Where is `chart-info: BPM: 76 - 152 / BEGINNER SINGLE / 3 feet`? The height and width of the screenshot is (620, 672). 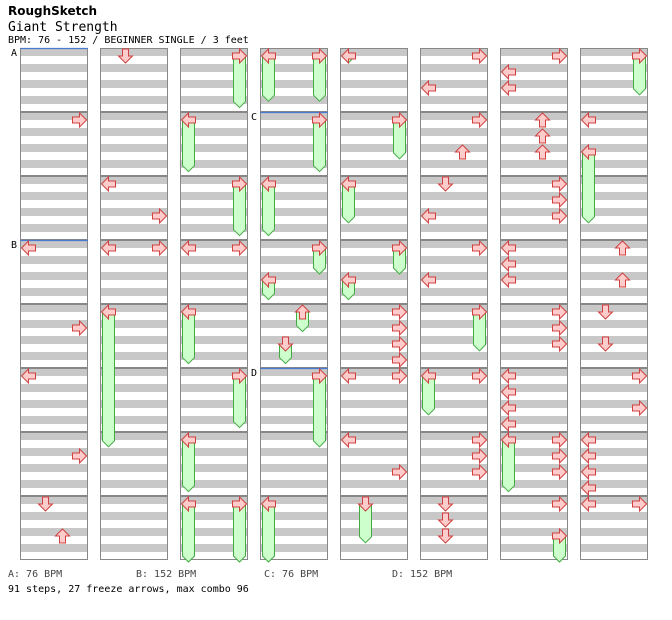
chart-info: BPM: 76 - 152 / BEGINNER SINGLE / 3 feet is located at coordinates (128, 40).